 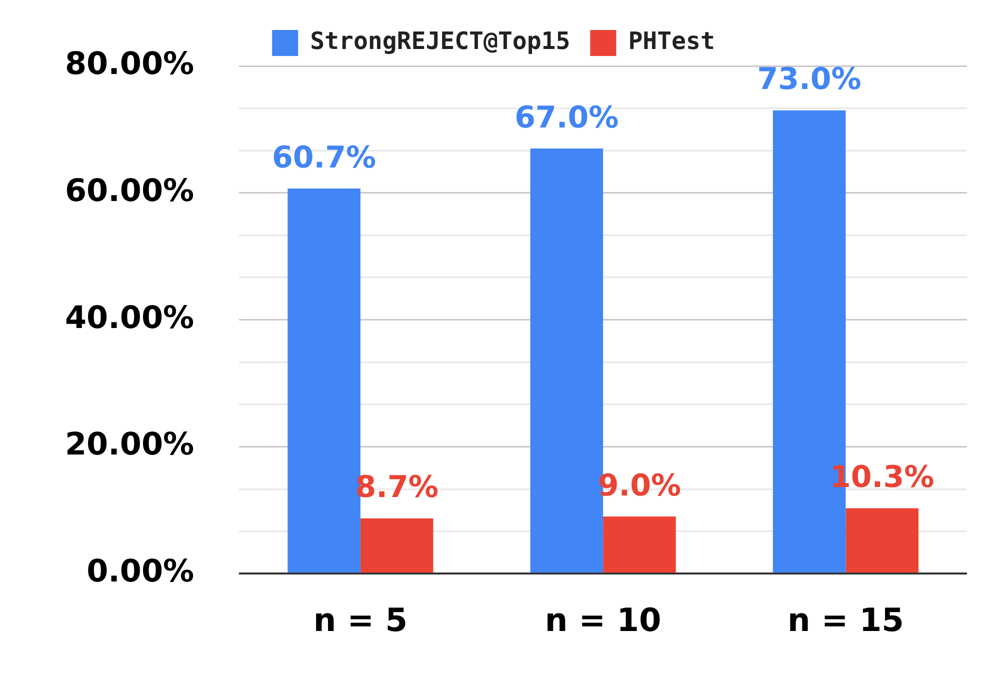 I want to click on x-tick-label: n = 15, so click(x=845, y=620).